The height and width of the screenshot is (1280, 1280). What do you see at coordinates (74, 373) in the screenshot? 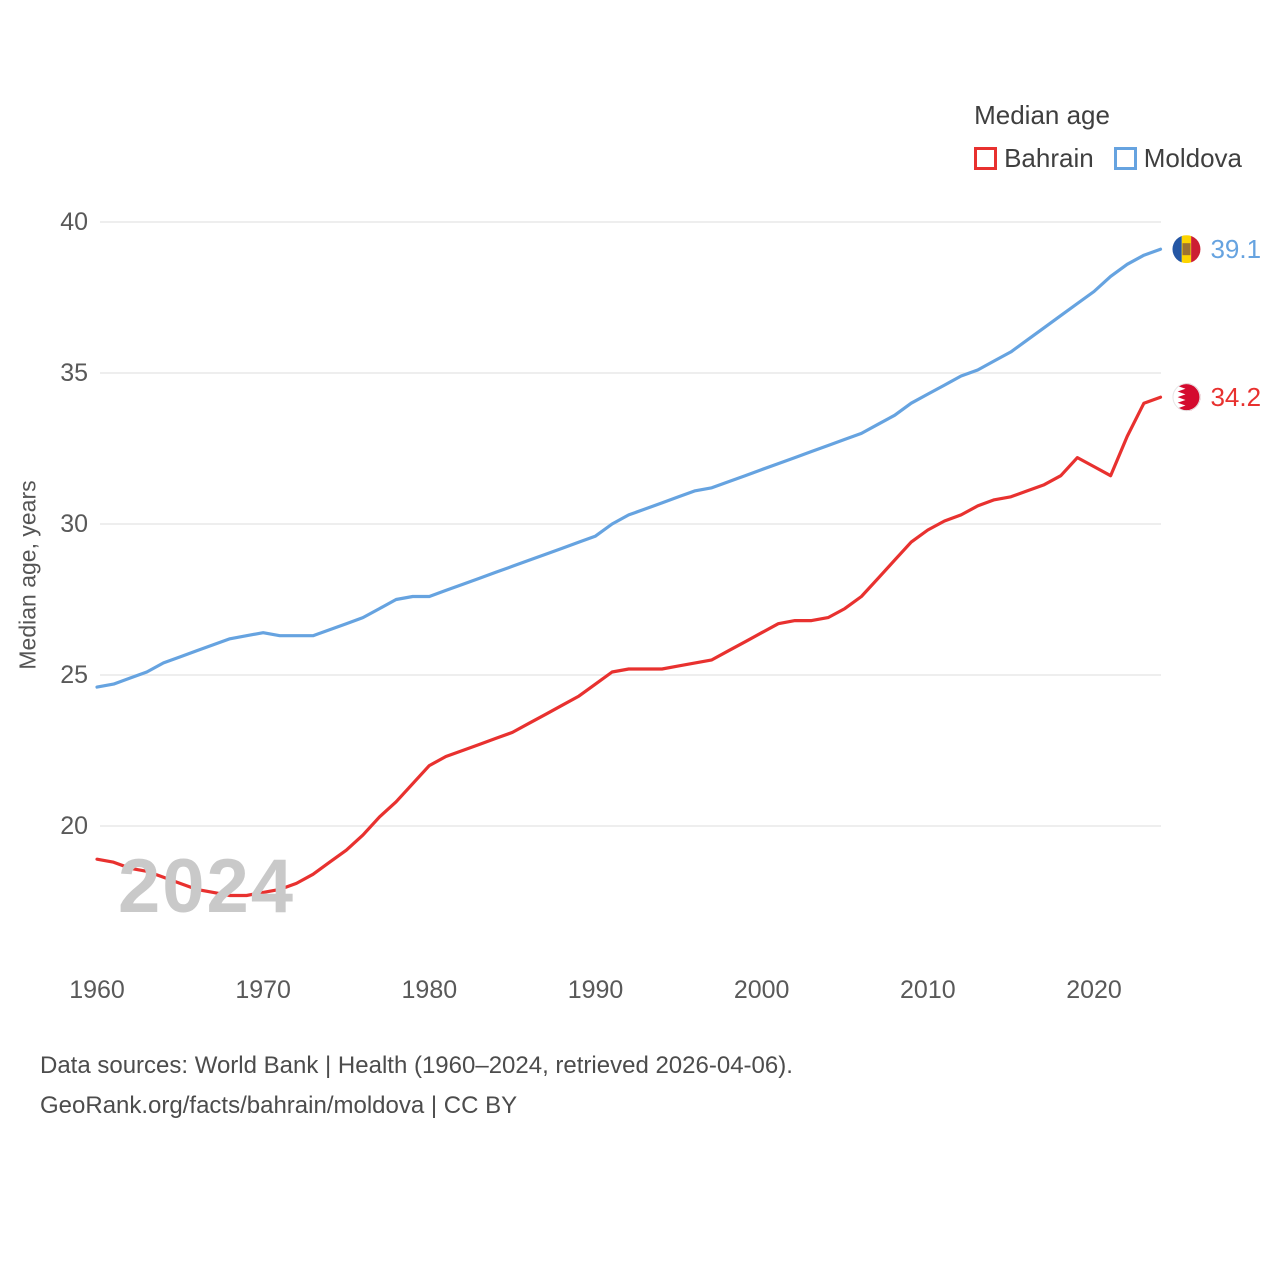
I see `y-tick-label: 35` at bounding box center [74, 373].